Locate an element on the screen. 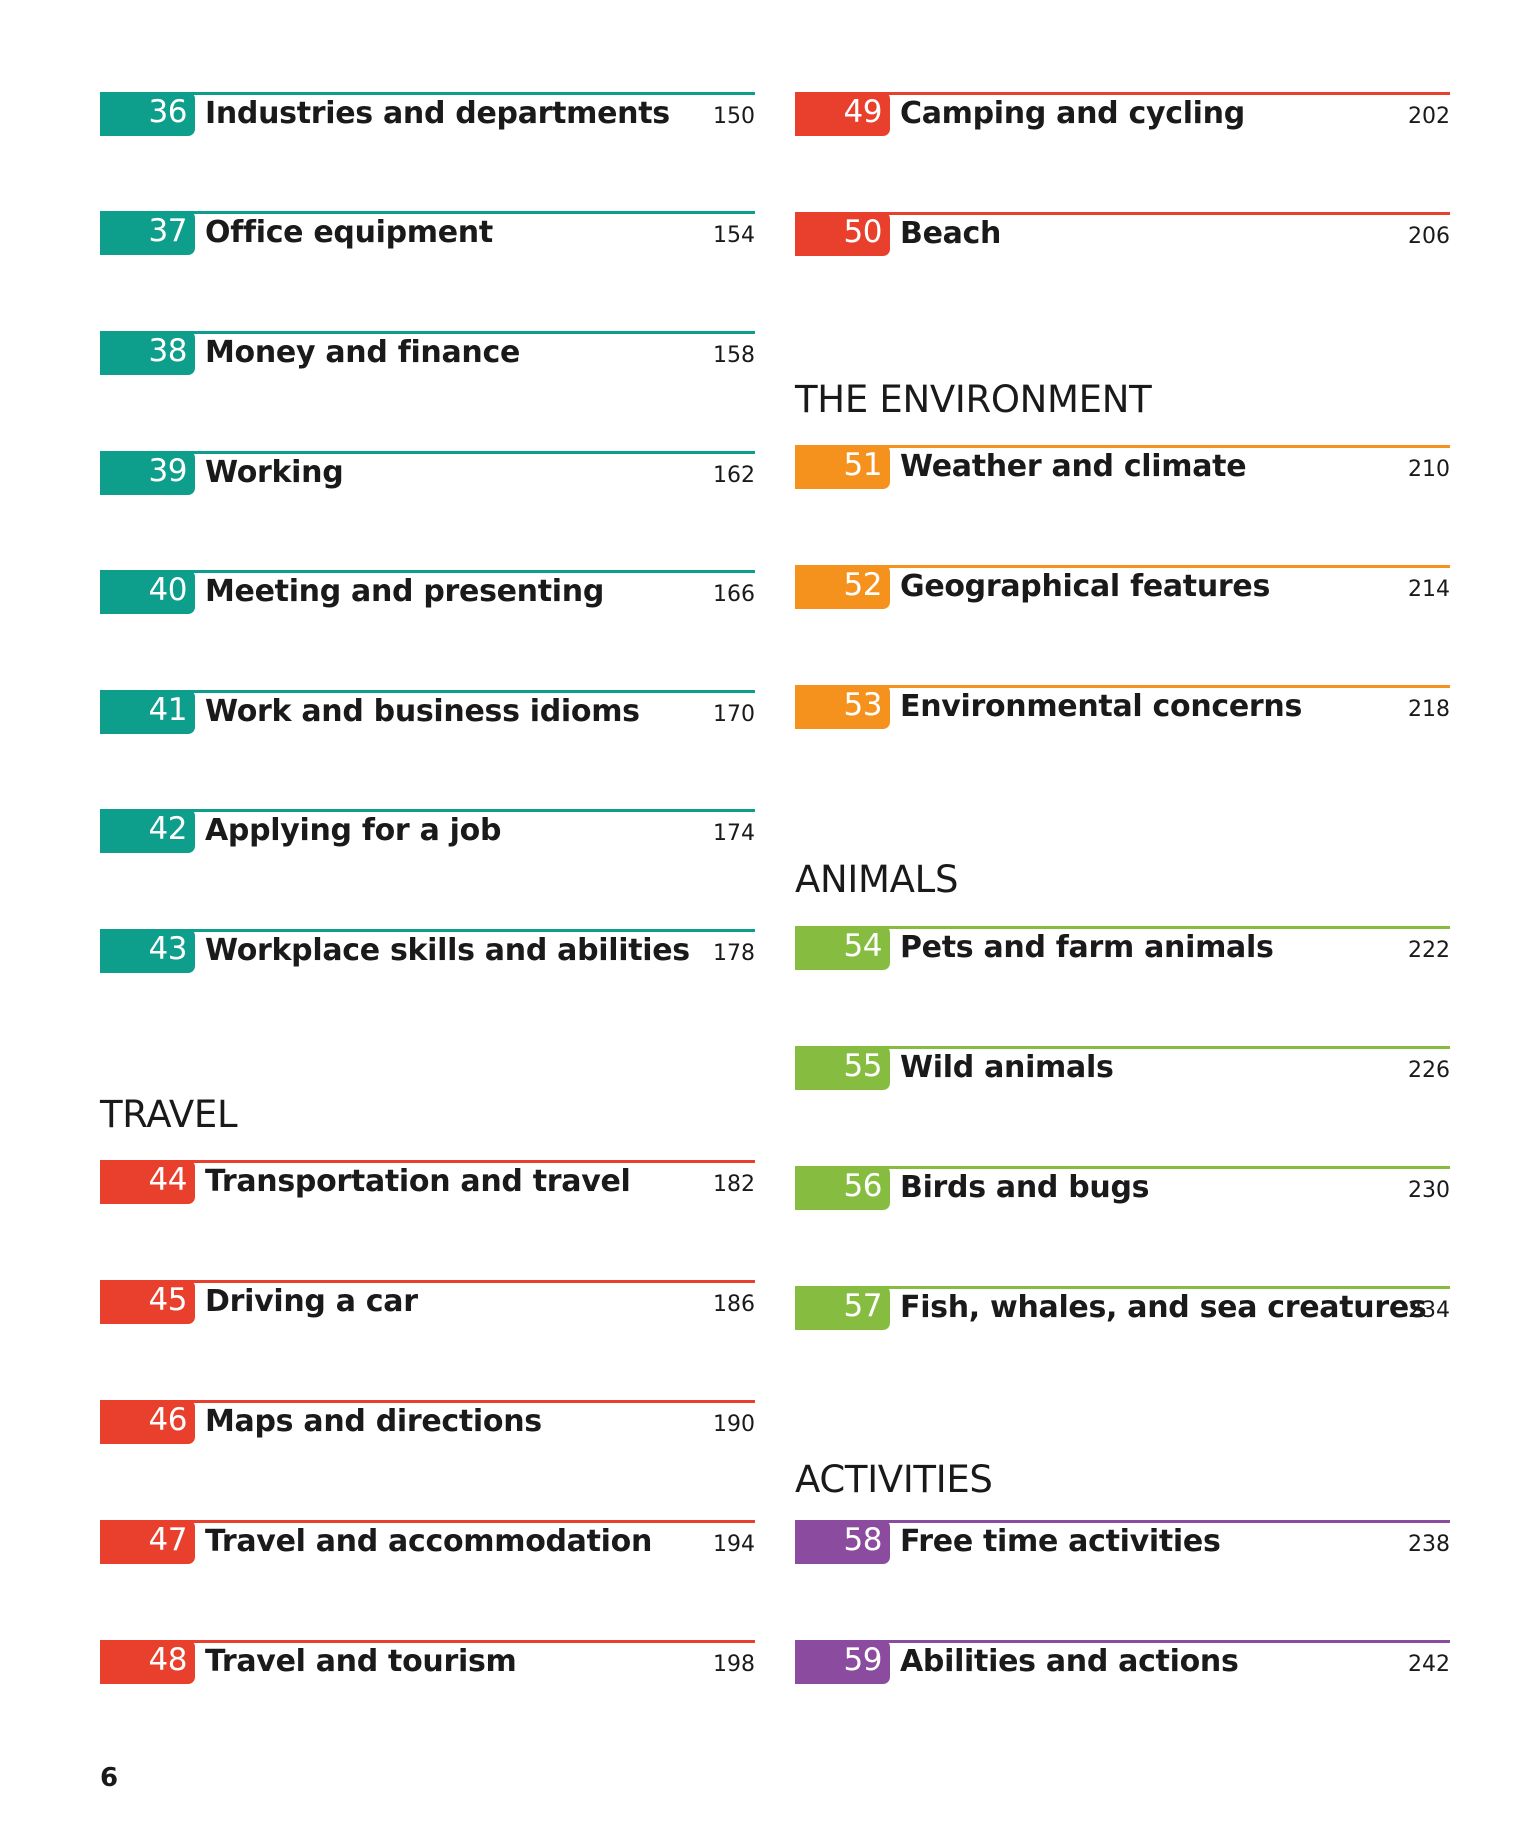 This screenshot has height=1835, width=1536. unit-title: Industries and departments is located at coordinates (437, 113).